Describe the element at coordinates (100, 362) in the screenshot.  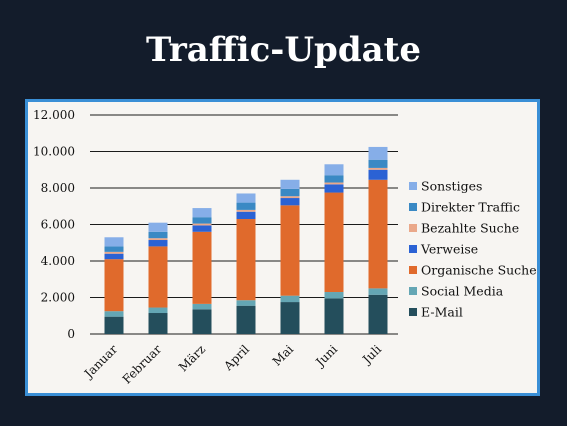
I see `x-tick-label: Januar` at that location.